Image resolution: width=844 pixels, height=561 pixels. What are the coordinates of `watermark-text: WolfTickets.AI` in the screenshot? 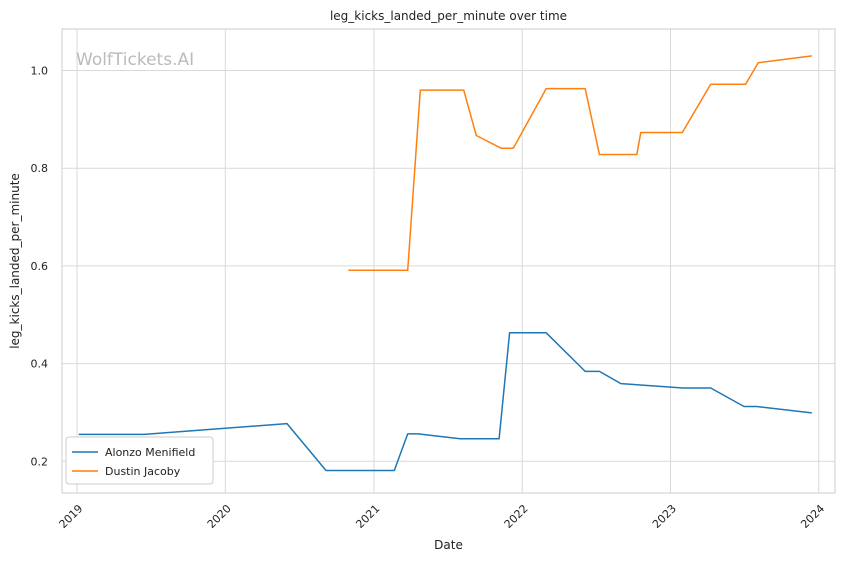 It's located at (135, 60).